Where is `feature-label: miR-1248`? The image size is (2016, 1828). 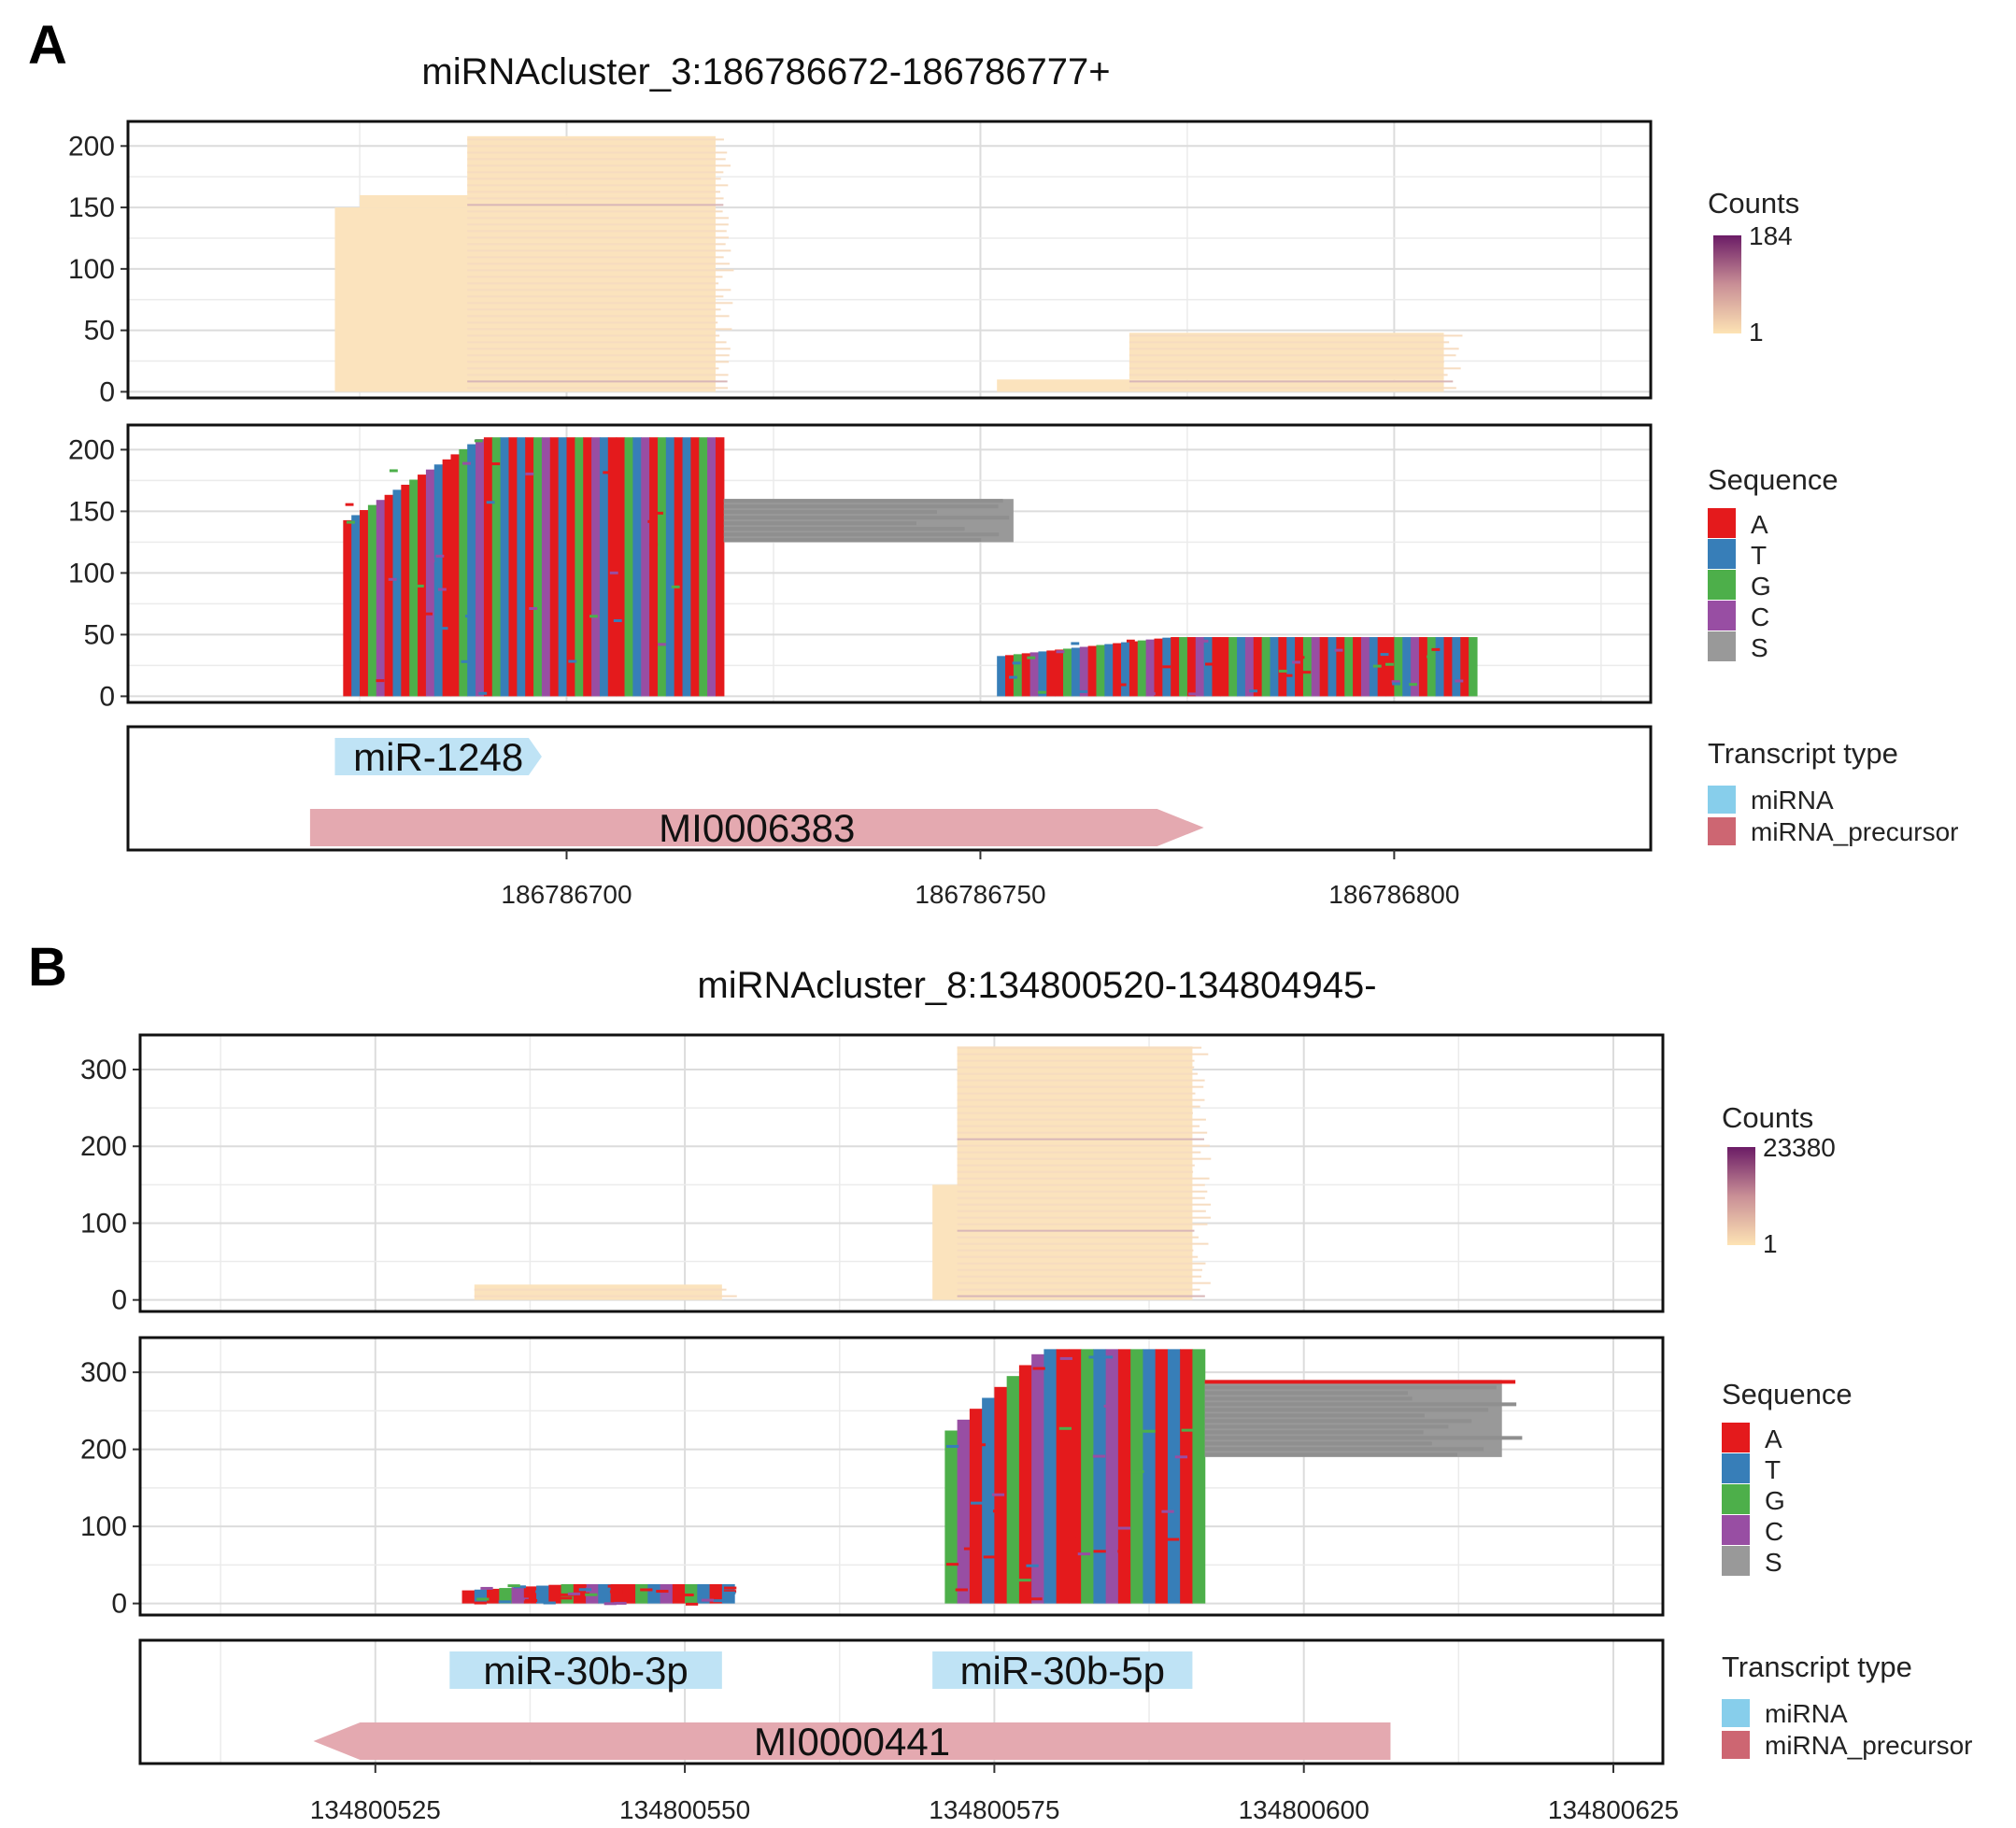 feature-label: miR-1248 is located at coordinates (438, 757).